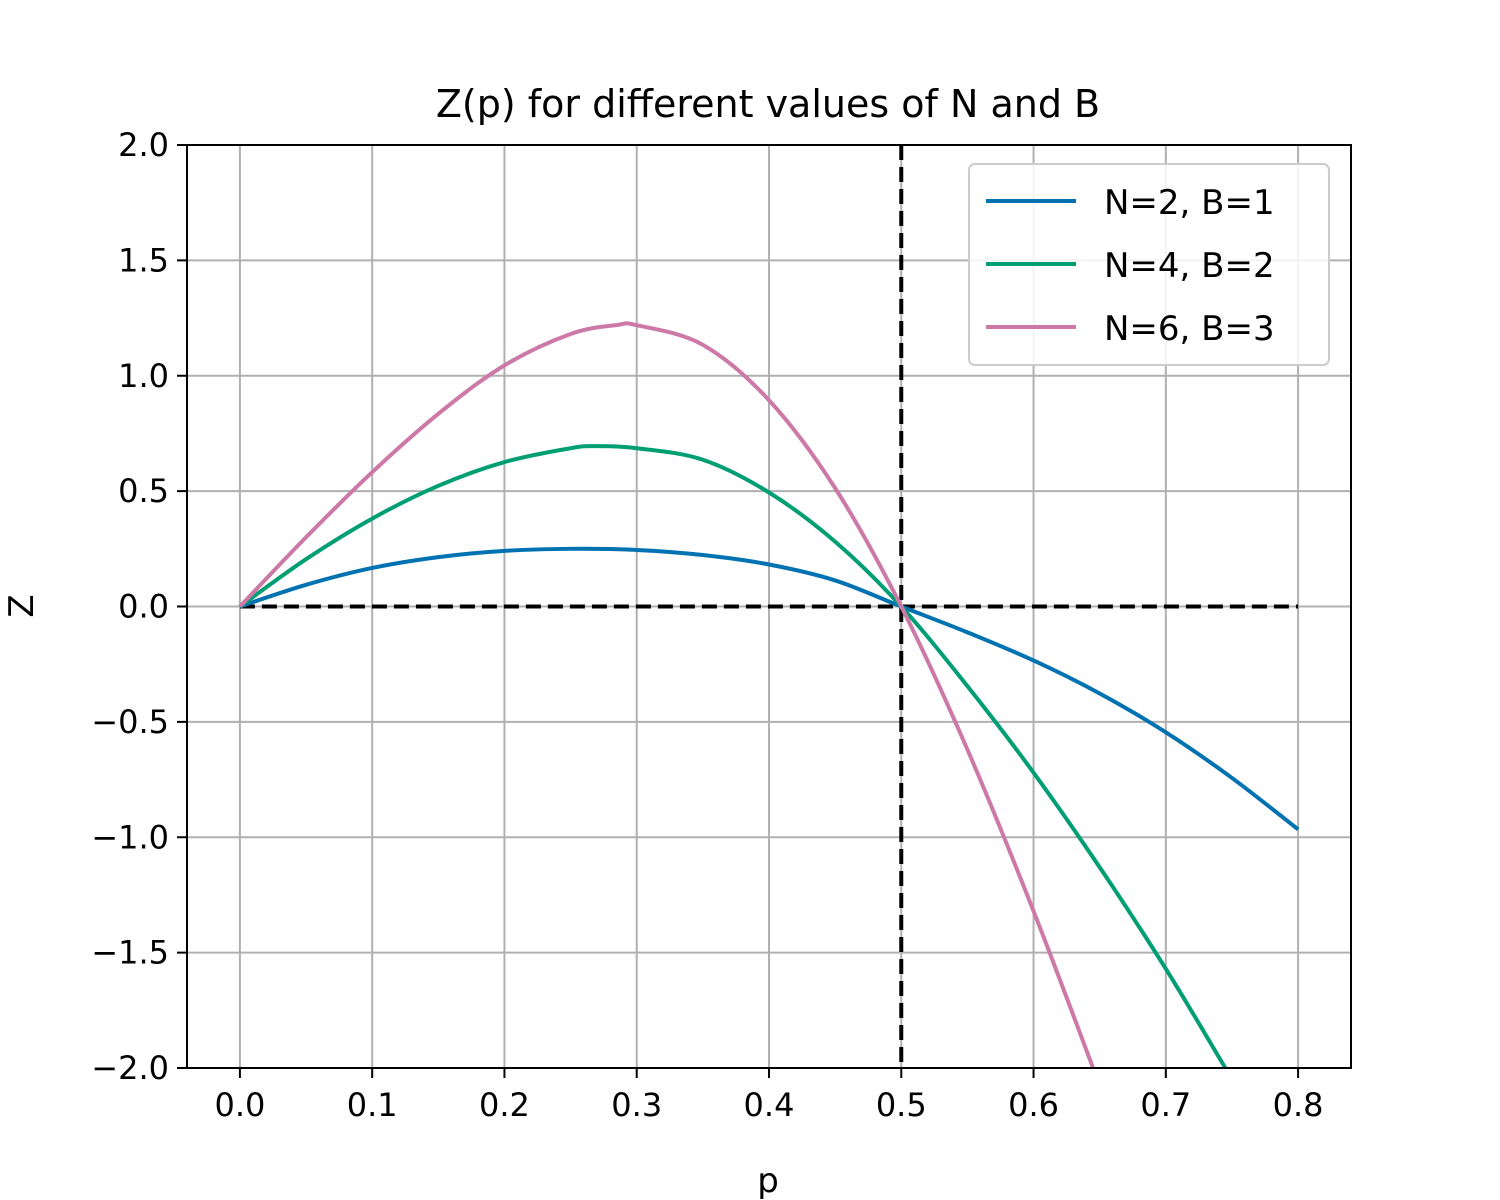 Image resolution: width=1500 pixels, height=1200 pixels. Describe the element at coordinates (143, 145) in the screenshot. I see `y-tick-label: 2.0` at that location.